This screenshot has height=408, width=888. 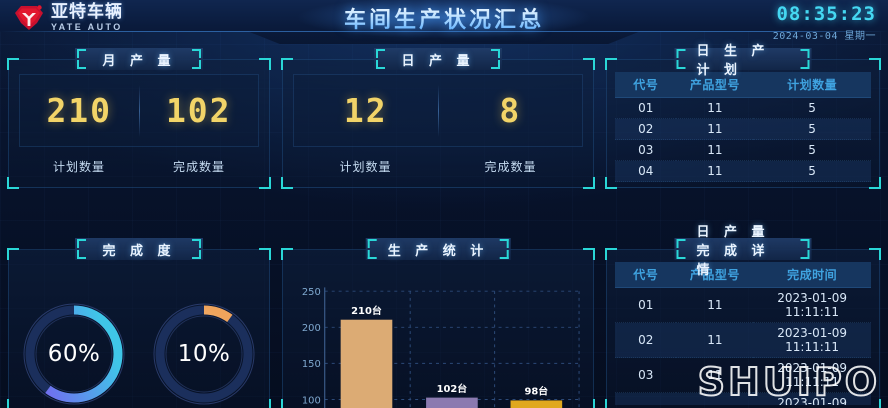 I want to click on table-row: 04112023-01-09 11:11:11, so click(x=743, y=398).